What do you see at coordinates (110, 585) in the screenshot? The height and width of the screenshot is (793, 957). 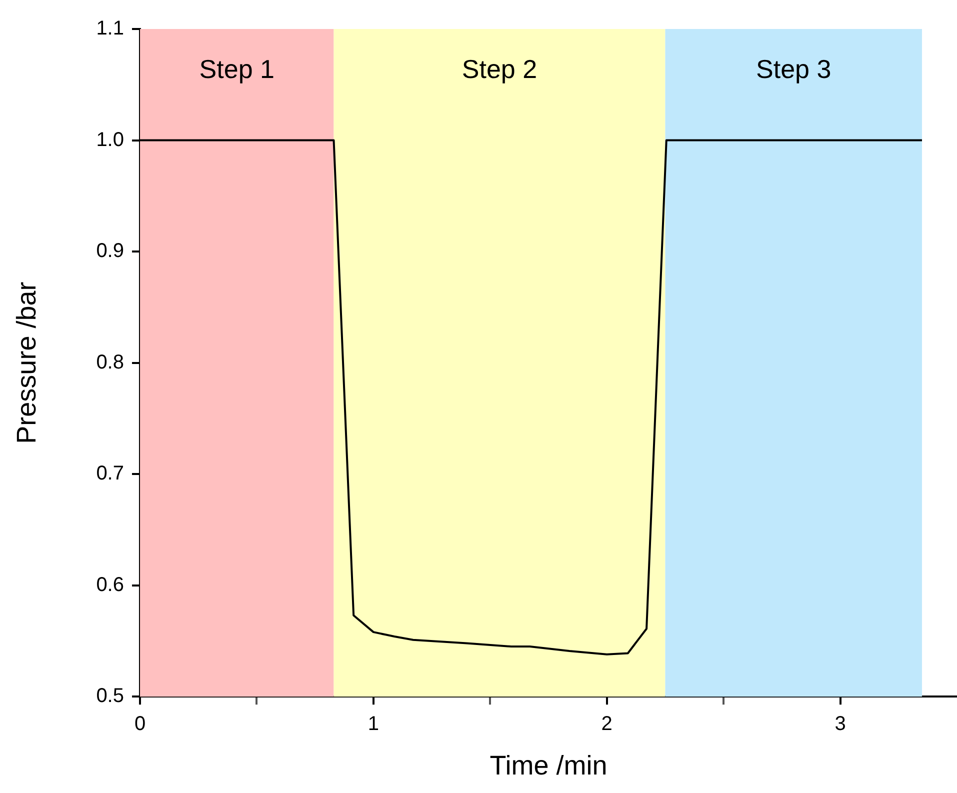 I see `y-tick-label: 0.6` at bounding box center [110, 585].